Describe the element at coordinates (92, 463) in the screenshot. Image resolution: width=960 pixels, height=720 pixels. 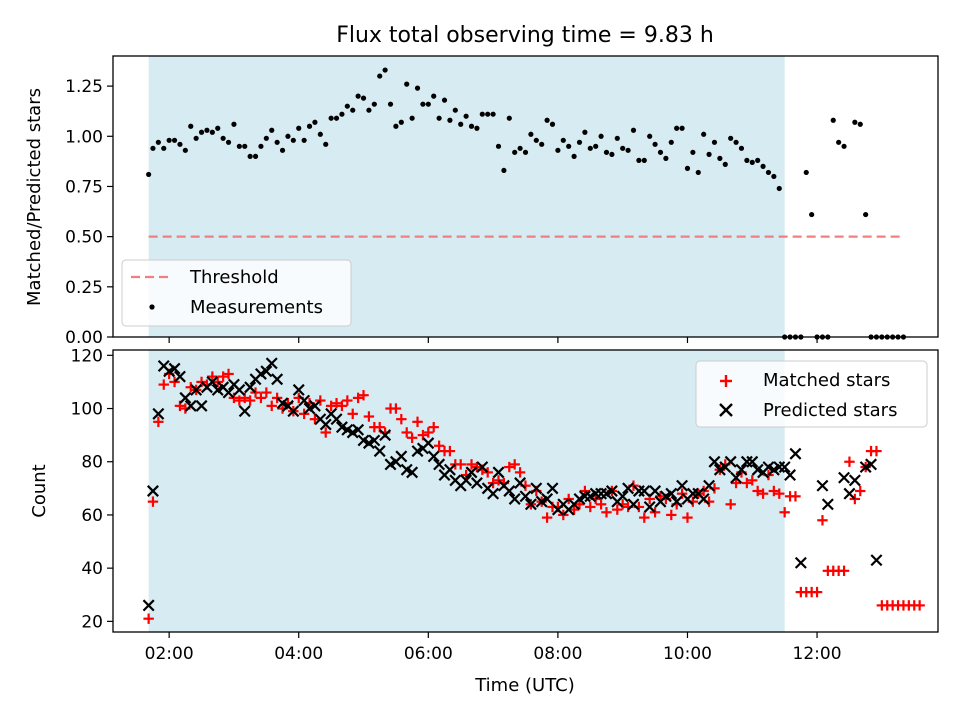
I see `bottom-y-tick-label: 80` at that location.